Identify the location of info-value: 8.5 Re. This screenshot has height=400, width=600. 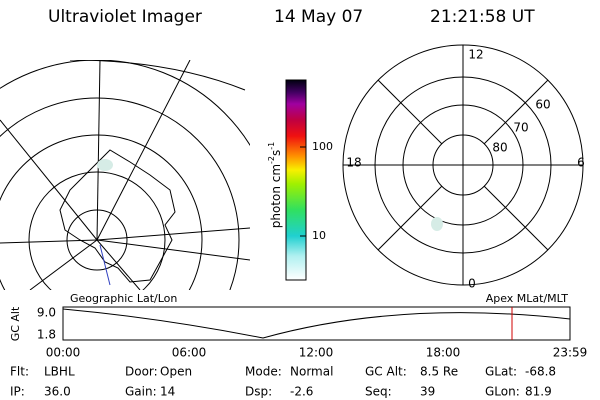
(439, 372).